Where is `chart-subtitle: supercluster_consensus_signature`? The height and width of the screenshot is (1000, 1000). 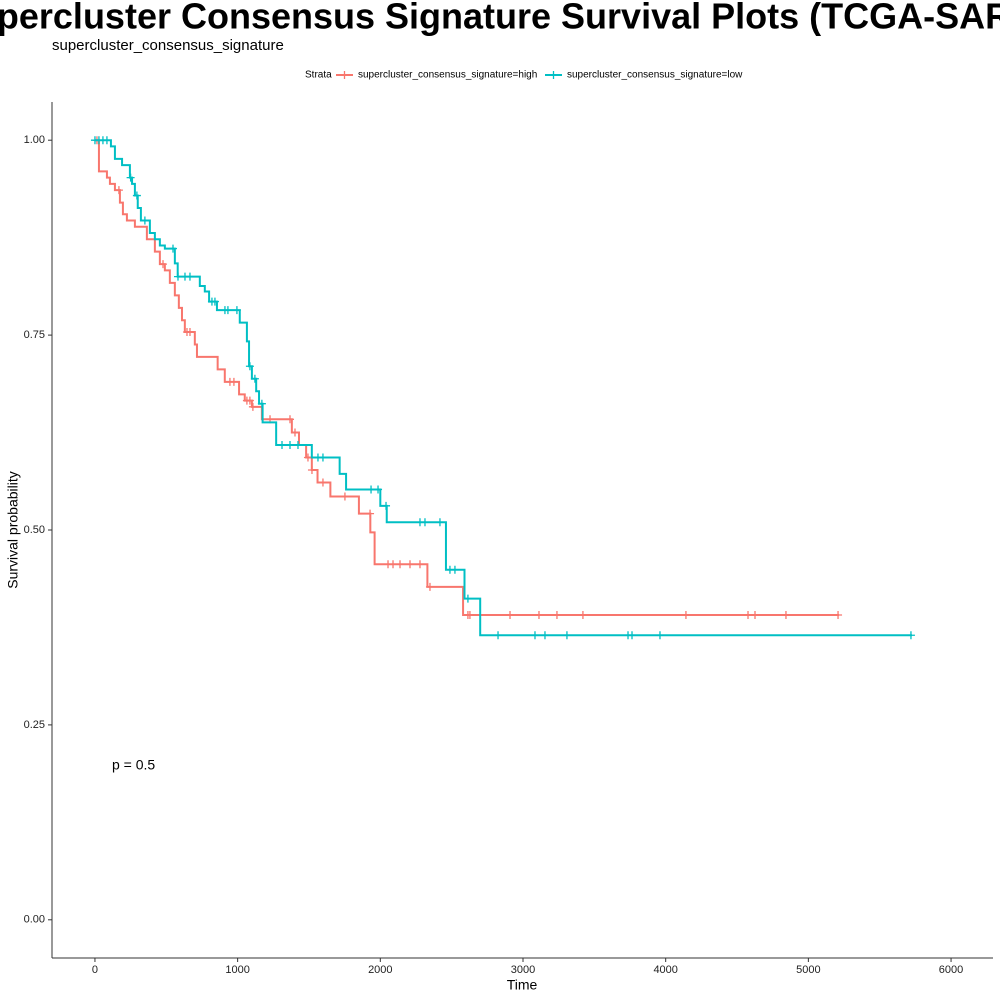
chart-subtitle: supercluster_consensus_signature is located at coordinates (168, 45).